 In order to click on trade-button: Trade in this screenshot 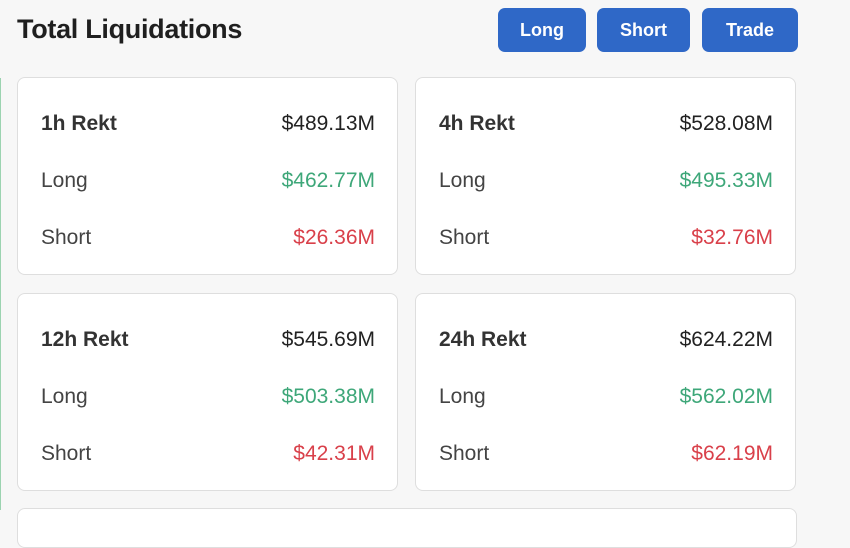, I will do `click(750, 30)`.